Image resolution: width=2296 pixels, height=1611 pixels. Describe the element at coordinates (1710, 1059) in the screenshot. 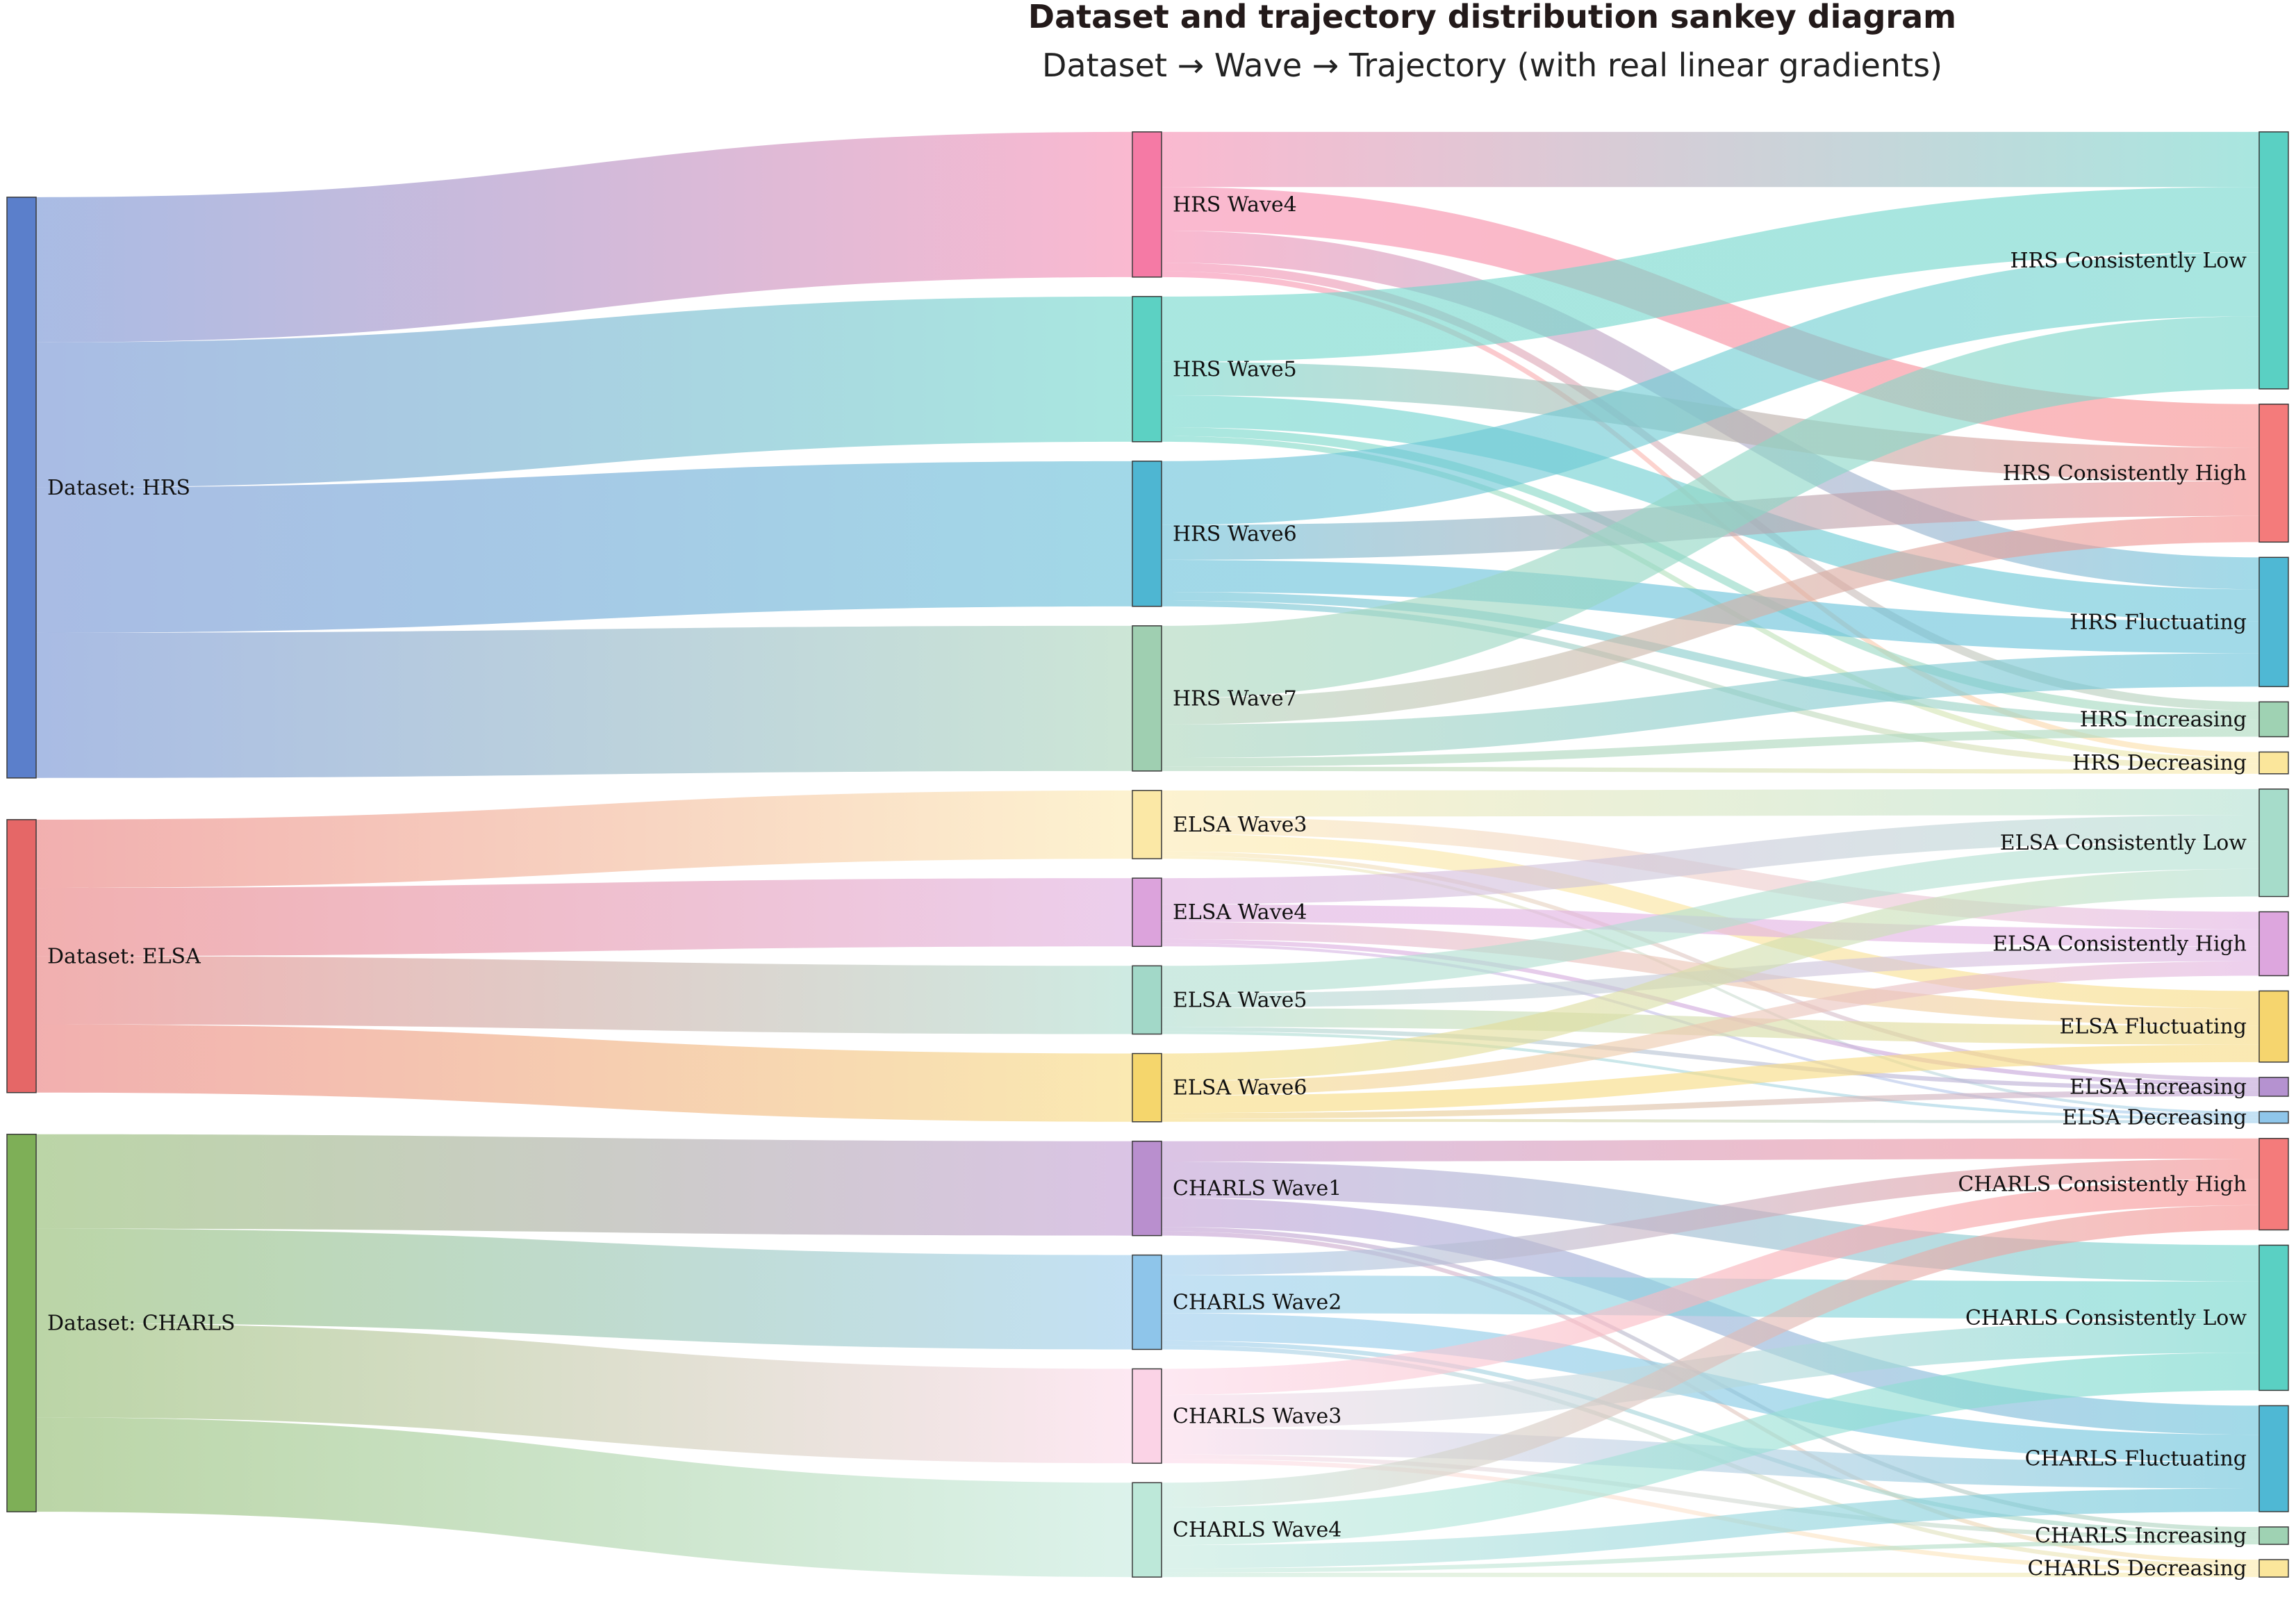

I see `link-elsa_w5-to-elsa_inc` at that location.